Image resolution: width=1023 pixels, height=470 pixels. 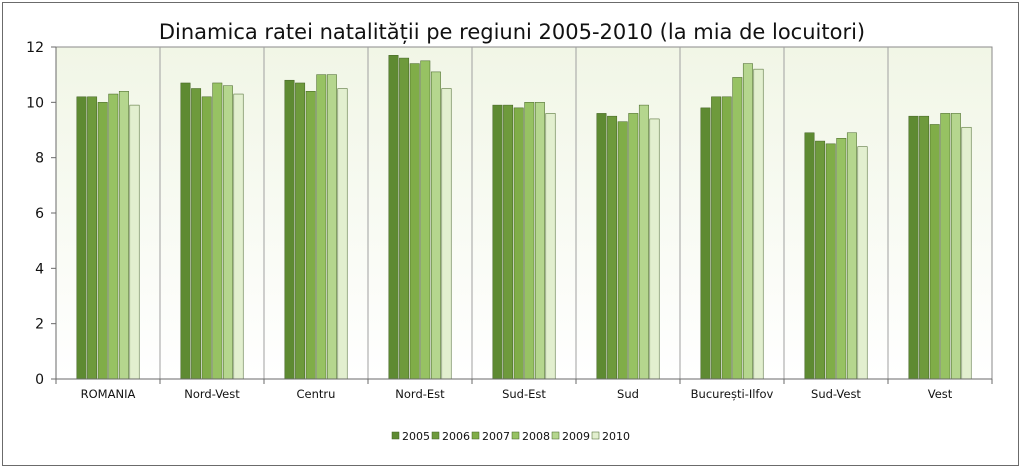 I want to click on legend: 2005 2006 2007 2008 2009 2010, so click(x=510, y=436).